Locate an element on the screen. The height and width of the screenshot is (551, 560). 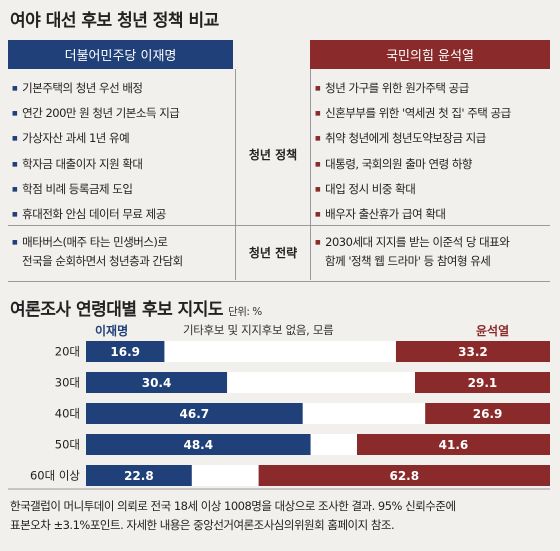
data-label-right: 26.9 is located at coordinates (488, 414).